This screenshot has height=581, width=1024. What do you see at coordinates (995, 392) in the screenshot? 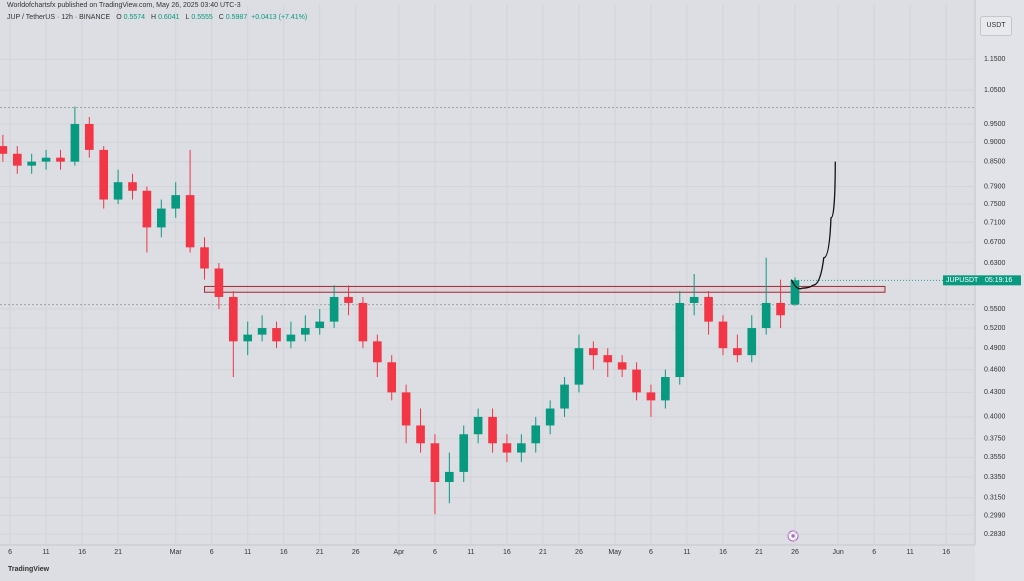
I see `y-tick-label: 0.4300` at bounding box center [995, 392].